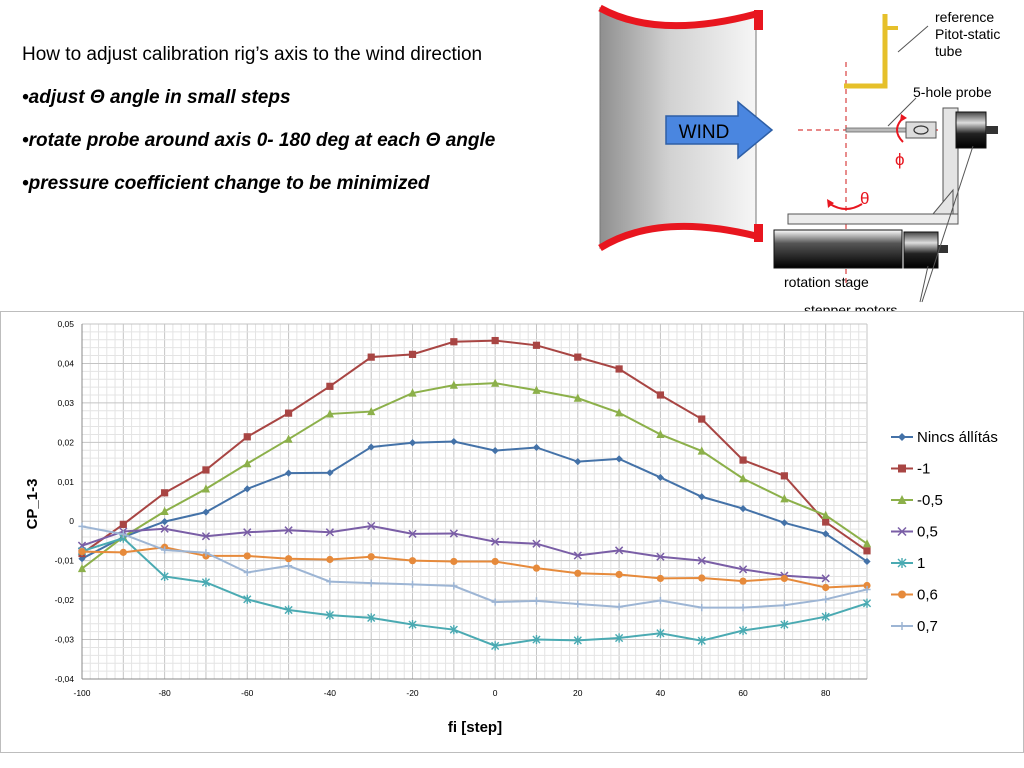 This screenshot has height=768, width=1024. Describe the element at coordinates (475, 727) in the screenshot. I see `x-axis-label: fi [step]` at that location.